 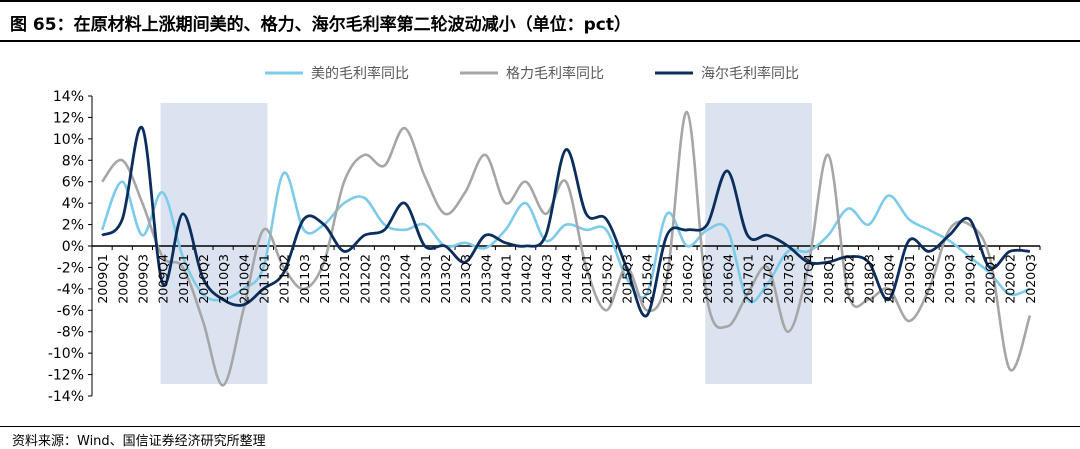 What do you see at coordinates (364, 279) in the screenshot?
I see `x-tick-label: 2012Q2` at bounding box center [364, 279].